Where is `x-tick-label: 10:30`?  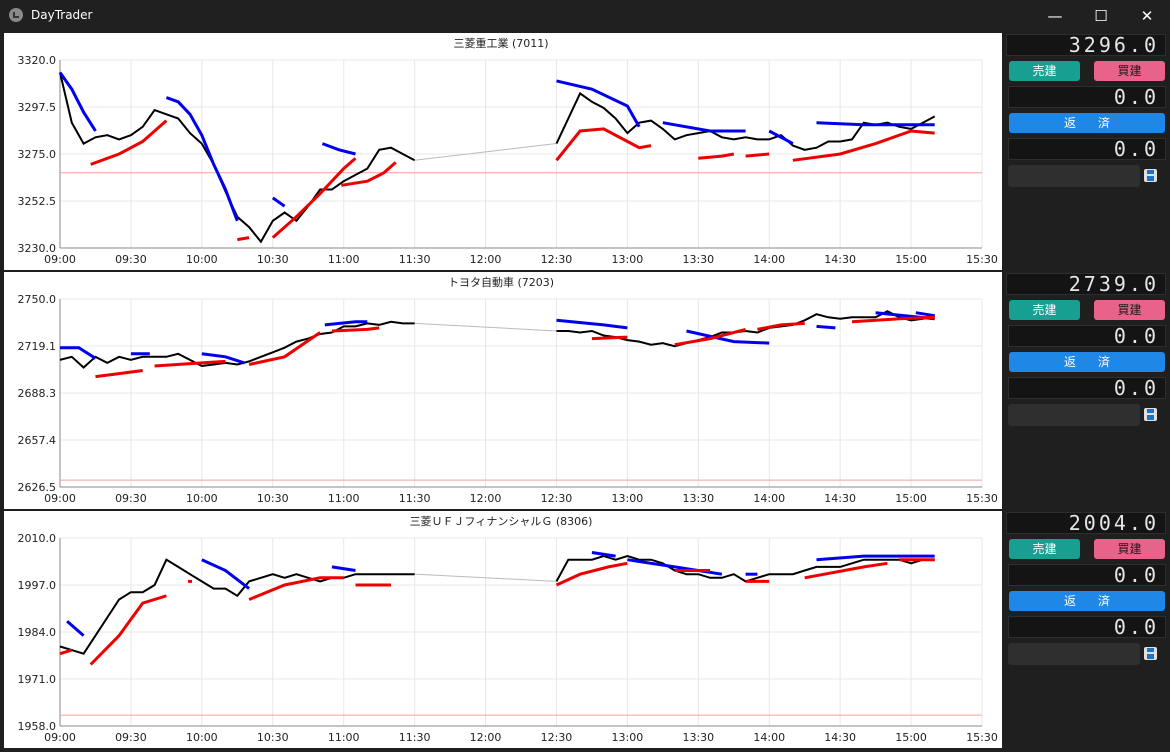
x-tick-label: 10:30 is located at coordinates (273, 737).